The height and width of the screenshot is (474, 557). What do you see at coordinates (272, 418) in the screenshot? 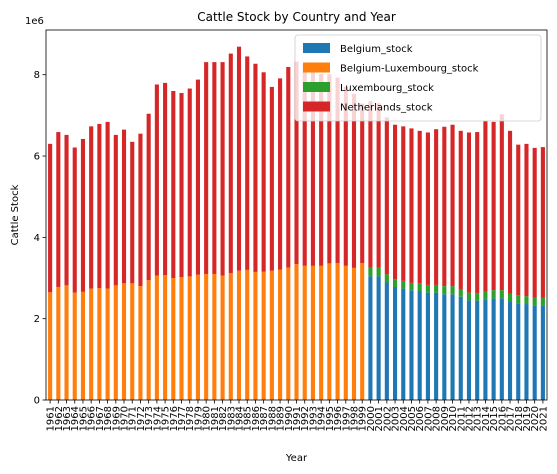
I see `x-tick-label: 1988` at bounding box center [272, 418].